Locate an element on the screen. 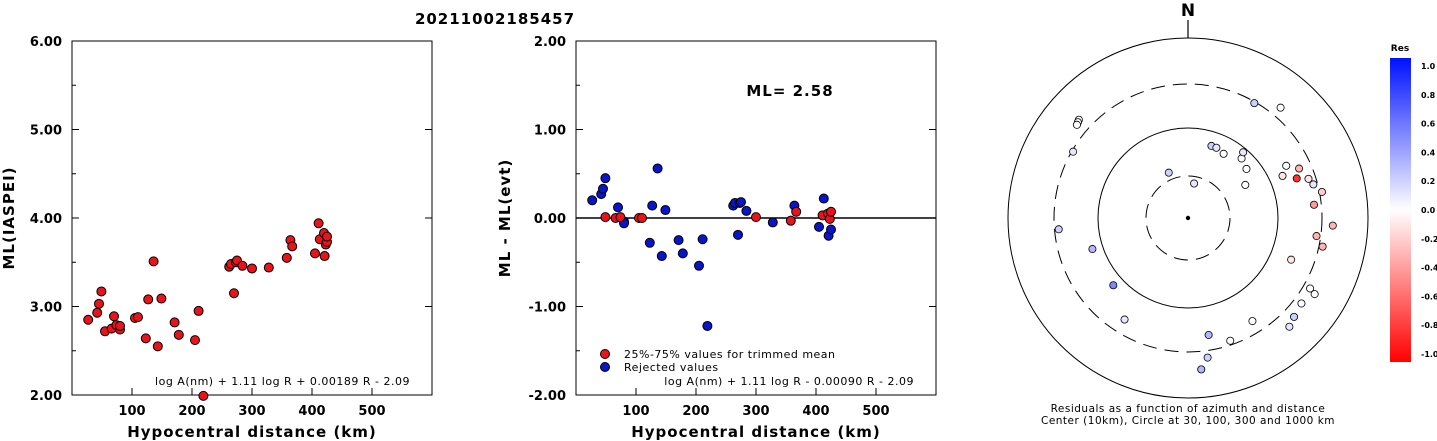 This screenshot has width=1437, height=441. colorbar-title: Res is located at coordinates (1400, 49).